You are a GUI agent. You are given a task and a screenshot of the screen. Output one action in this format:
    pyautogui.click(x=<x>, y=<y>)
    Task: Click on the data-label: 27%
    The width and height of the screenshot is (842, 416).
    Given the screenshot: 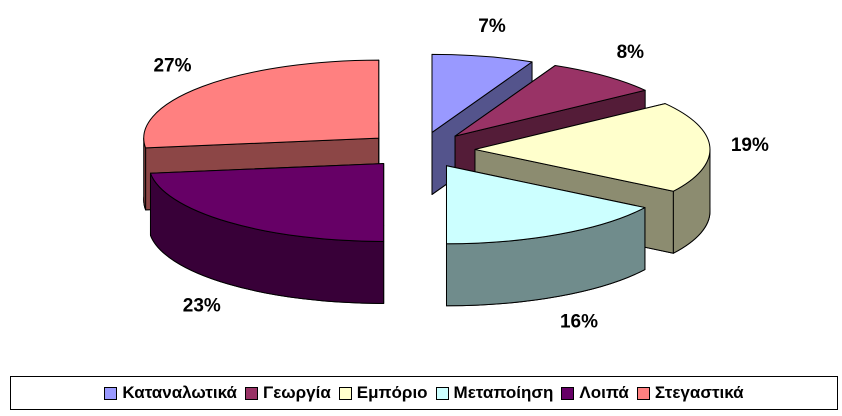 What is the action you would take?
    pyautogui.click(x=172, y=66)
    